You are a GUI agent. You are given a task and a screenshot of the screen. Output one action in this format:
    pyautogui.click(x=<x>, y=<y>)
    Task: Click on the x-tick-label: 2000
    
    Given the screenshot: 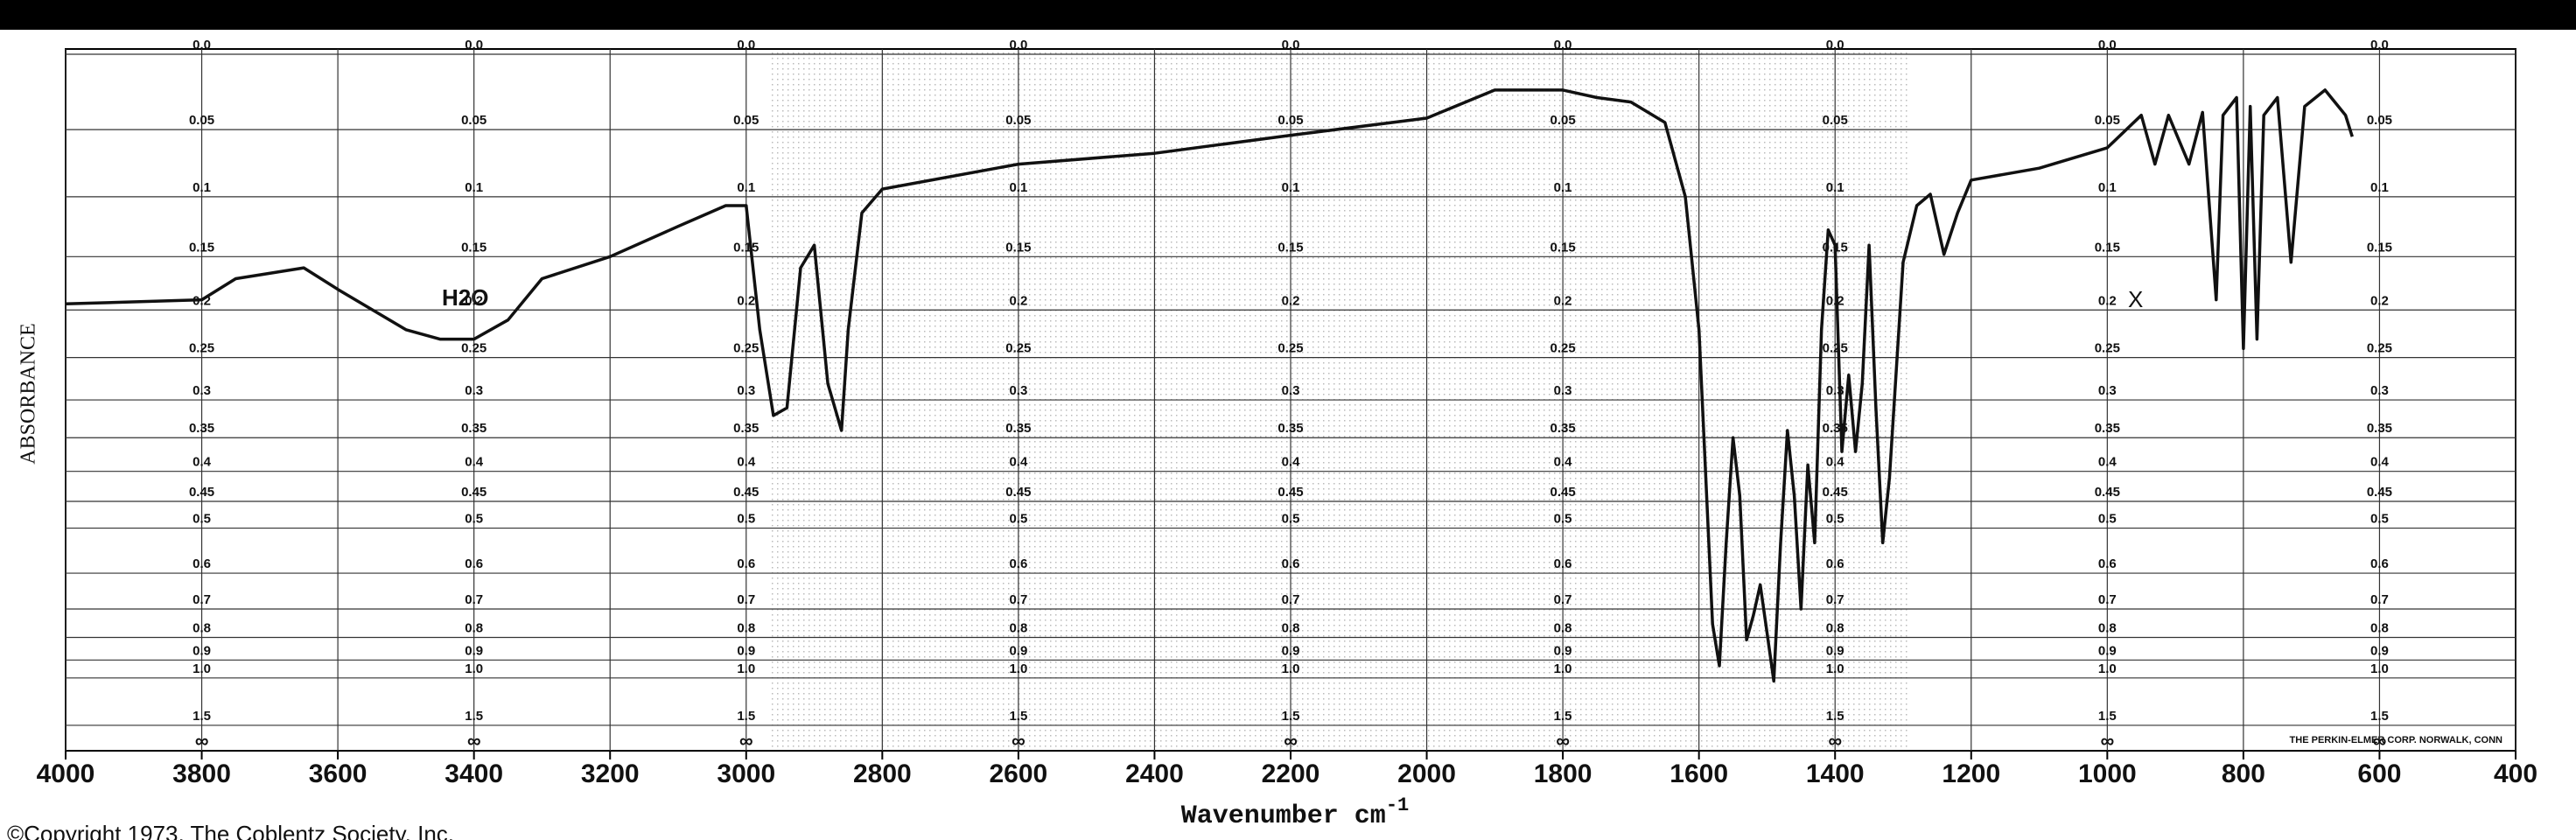 What is the action you would take?
    pyautogui.click(x=1426, y=774)
    